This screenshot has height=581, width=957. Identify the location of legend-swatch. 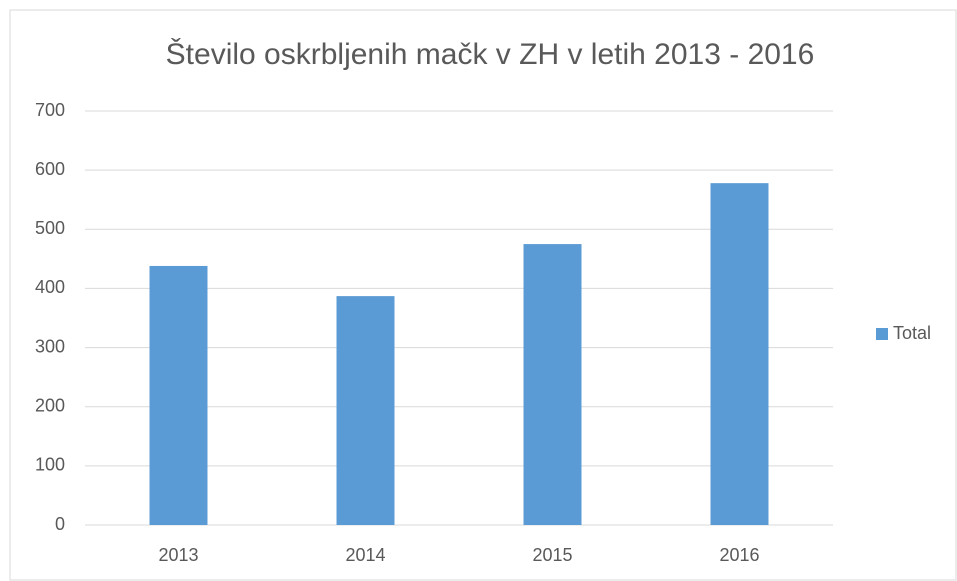
(882, 334).